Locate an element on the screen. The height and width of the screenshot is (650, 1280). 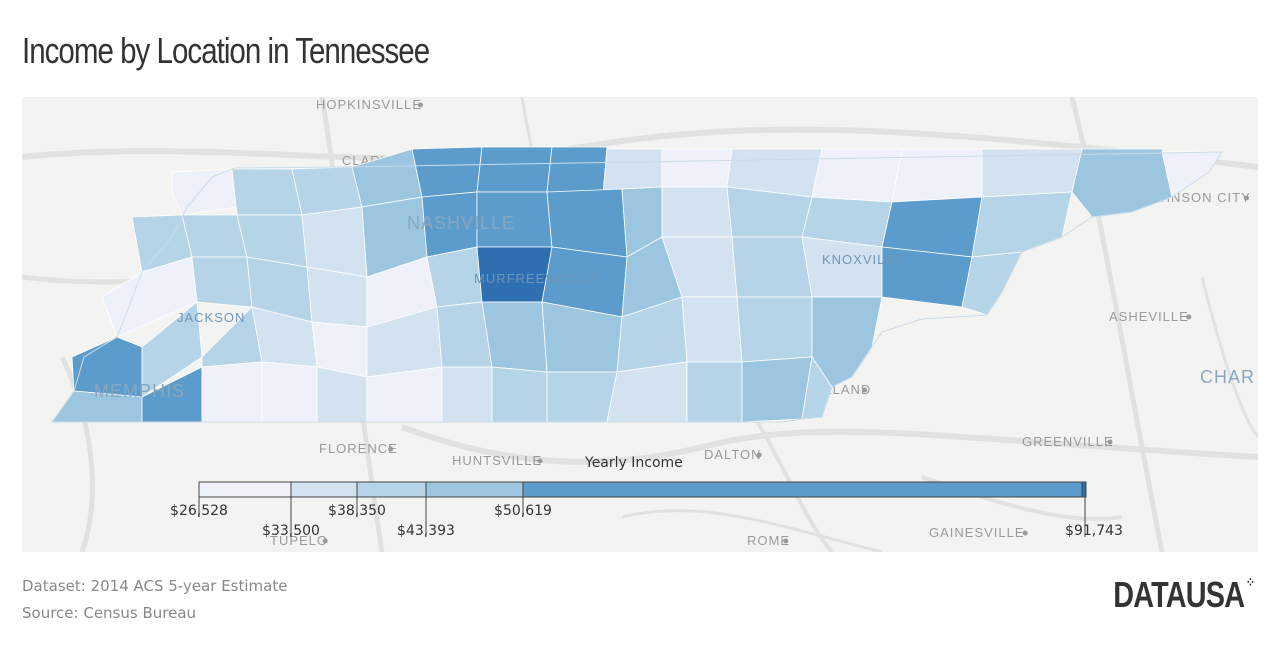
city-label: KNOXVILLE is located at coordinates (862, 259).